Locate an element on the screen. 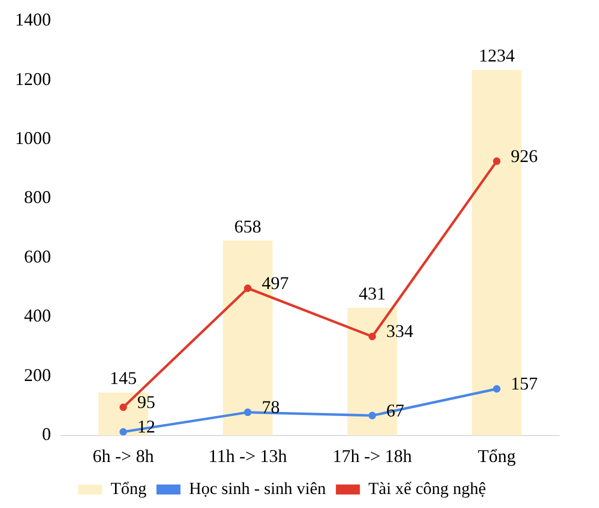 Image resolution: width=599 pixels, height=508 pixels. data-label: 1234 is located at coordinates (496, 56).